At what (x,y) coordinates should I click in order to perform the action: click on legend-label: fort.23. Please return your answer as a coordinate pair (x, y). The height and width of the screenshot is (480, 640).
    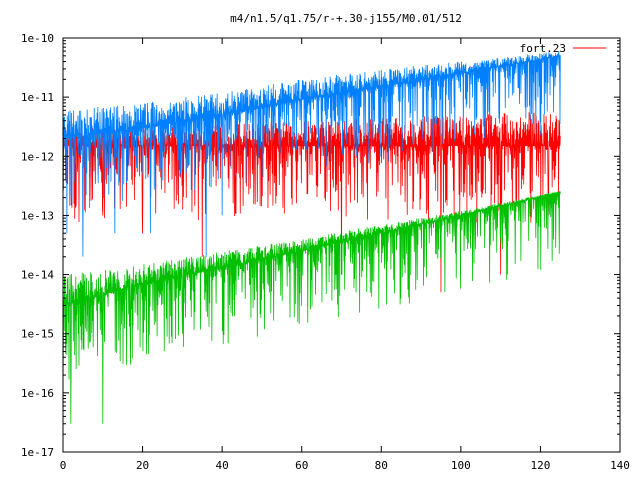
    Looking at the image, I should click on (543, 48).